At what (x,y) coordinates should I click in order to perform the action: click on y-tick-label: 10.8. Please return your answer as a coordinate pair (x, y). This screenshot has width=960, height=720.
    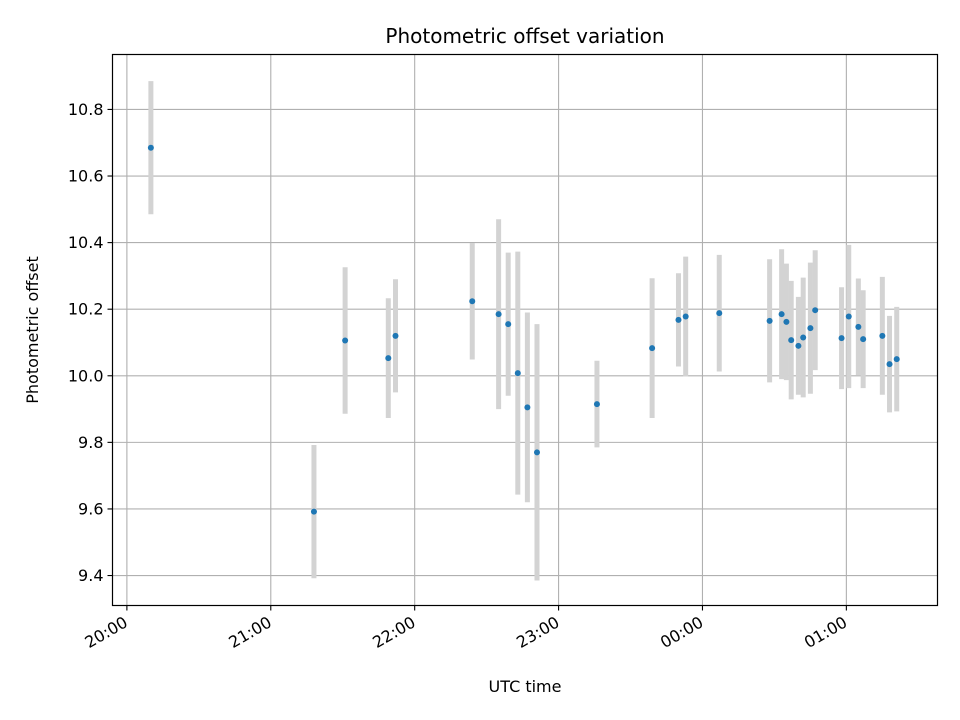
    Looking at the image, I should click on (86, 109).